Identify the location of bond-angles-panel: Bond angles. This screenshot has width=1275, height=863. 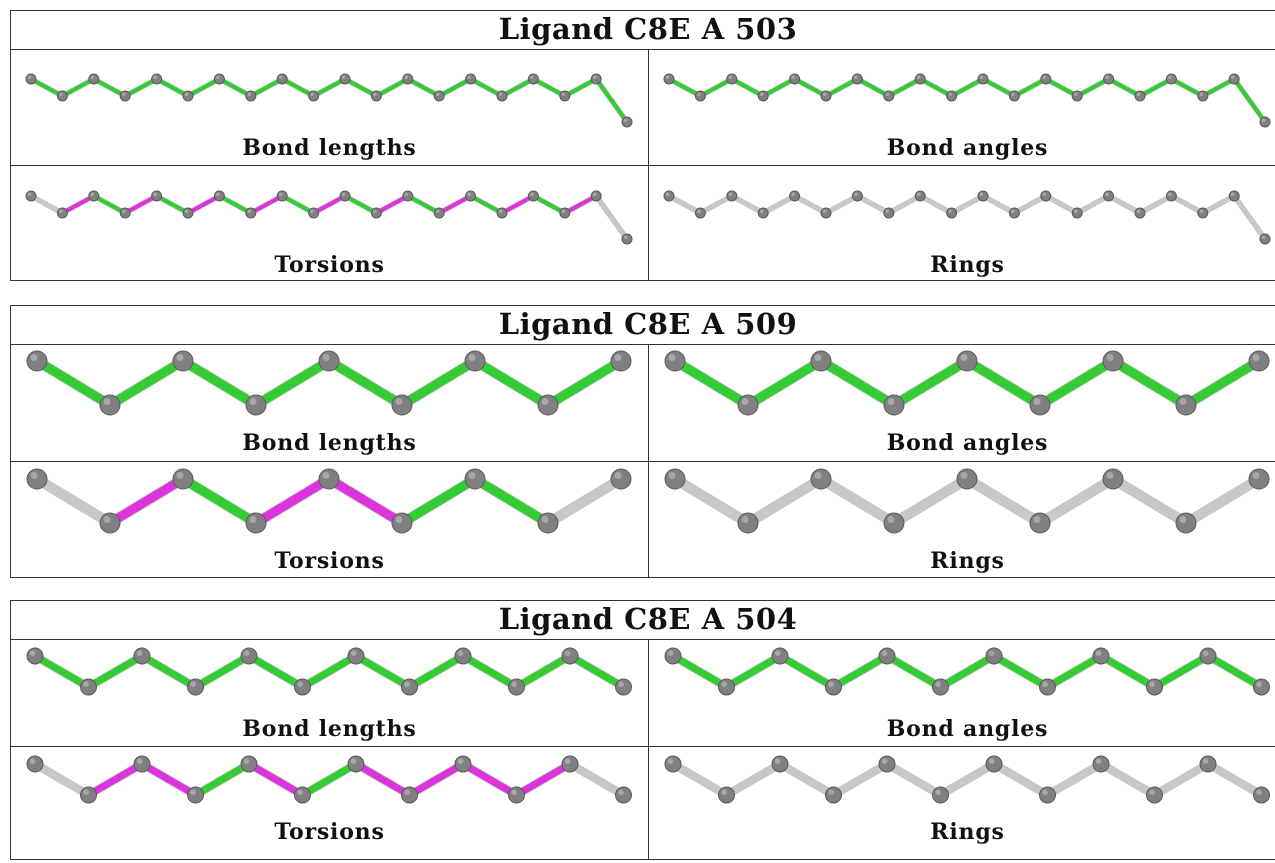
(962, 107).